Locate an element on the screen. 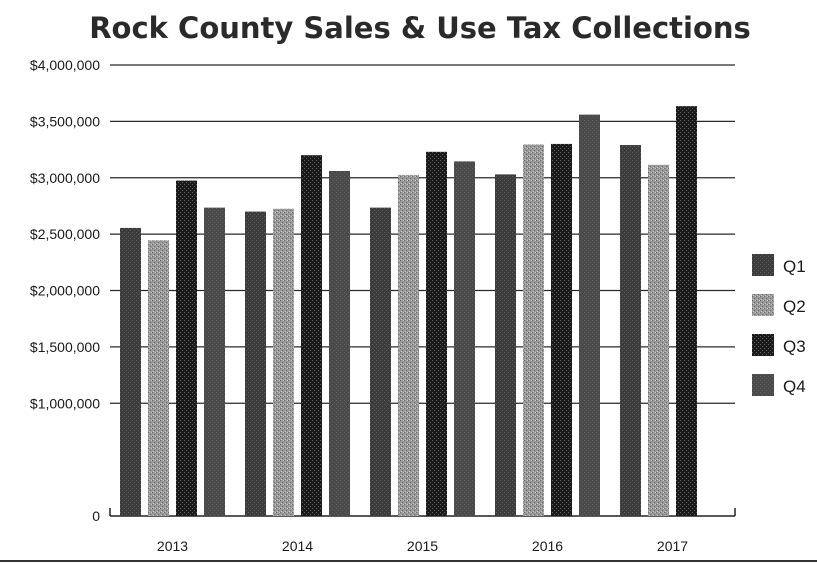  x-axis-tick-labels: 2013 2014 2015 2016 2017 is located at coordinates (422, 546).